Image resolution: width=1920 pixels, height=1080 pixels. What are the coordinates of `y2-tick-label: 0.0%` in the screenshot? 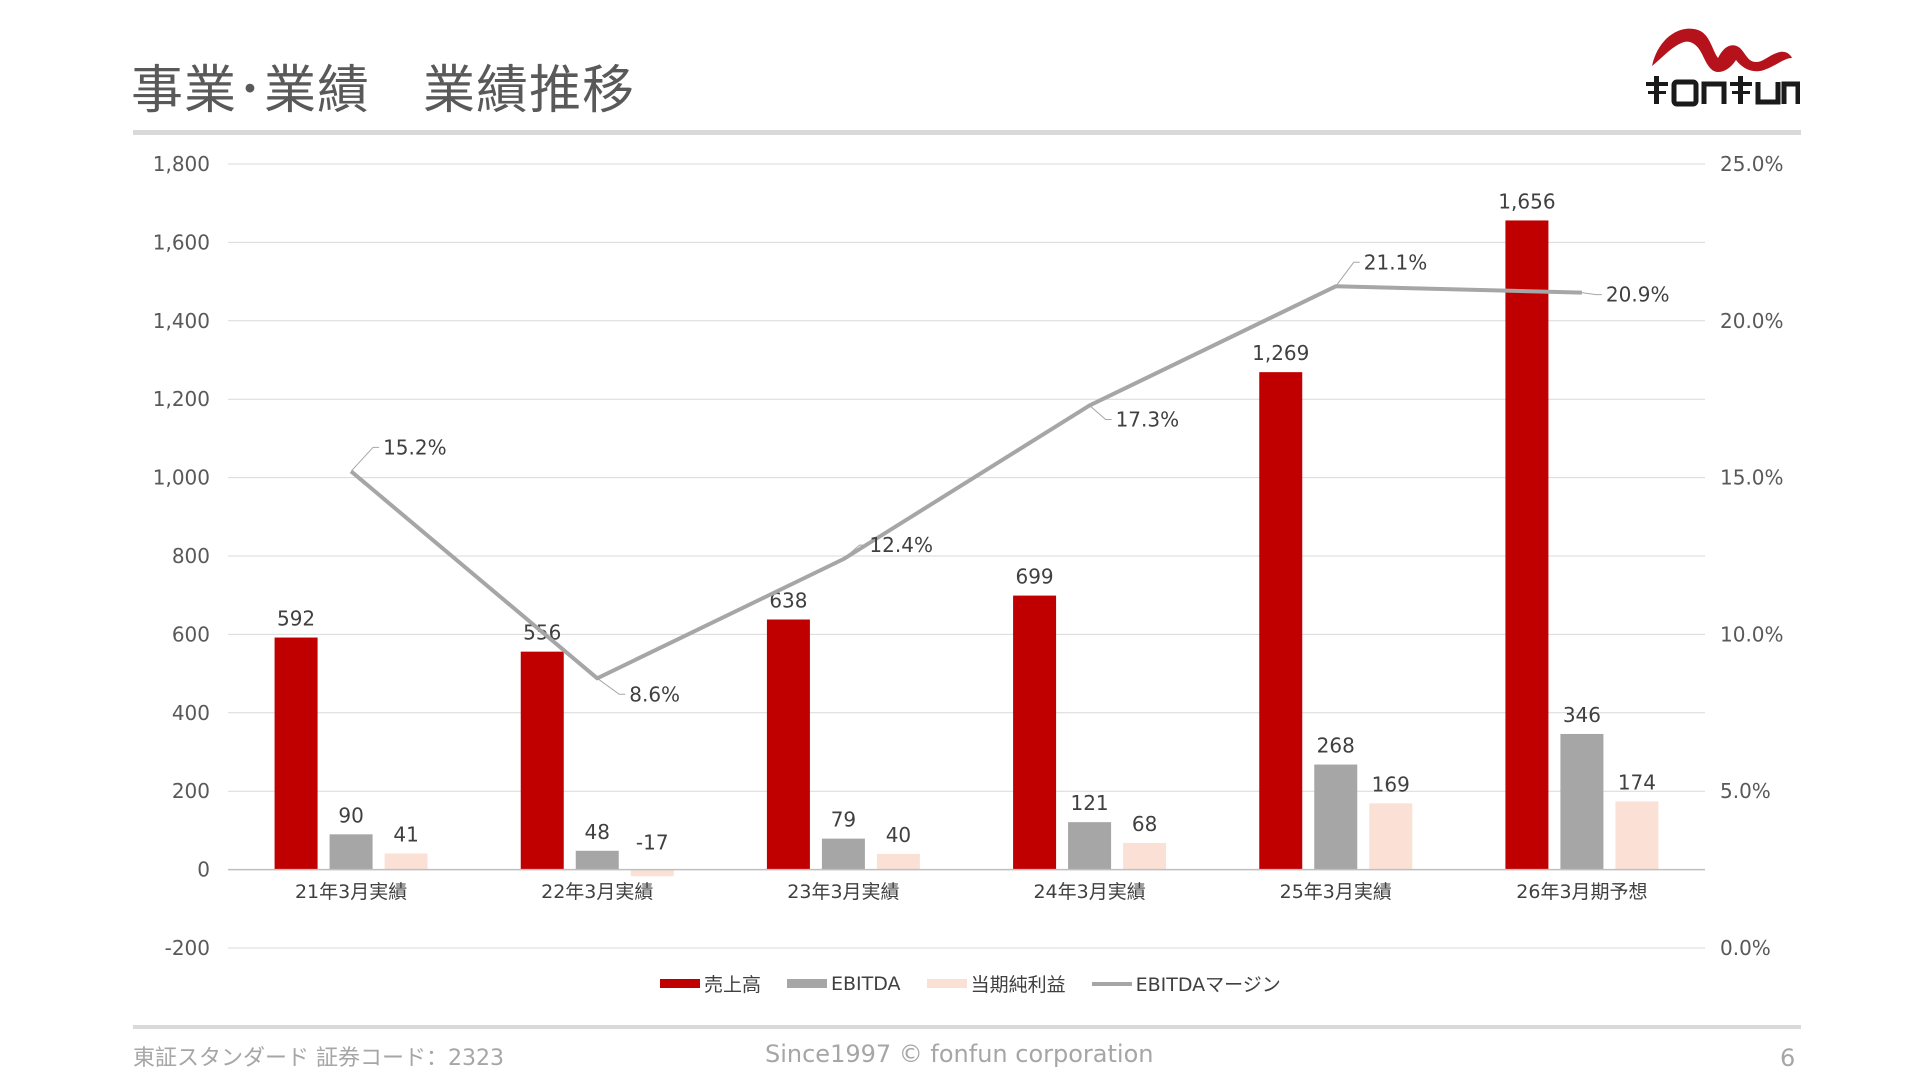 It's located at (1745, 948).